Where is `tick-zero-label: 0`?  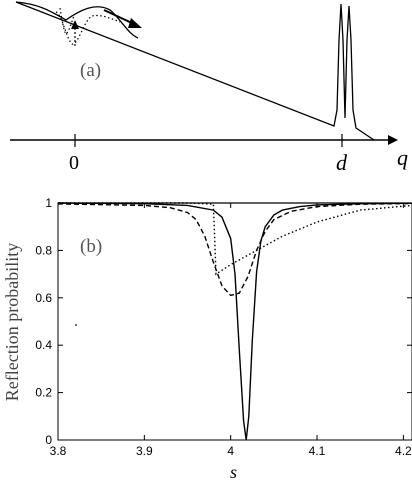
tick-zero-label: 0 is located at coordinates (74, 163).